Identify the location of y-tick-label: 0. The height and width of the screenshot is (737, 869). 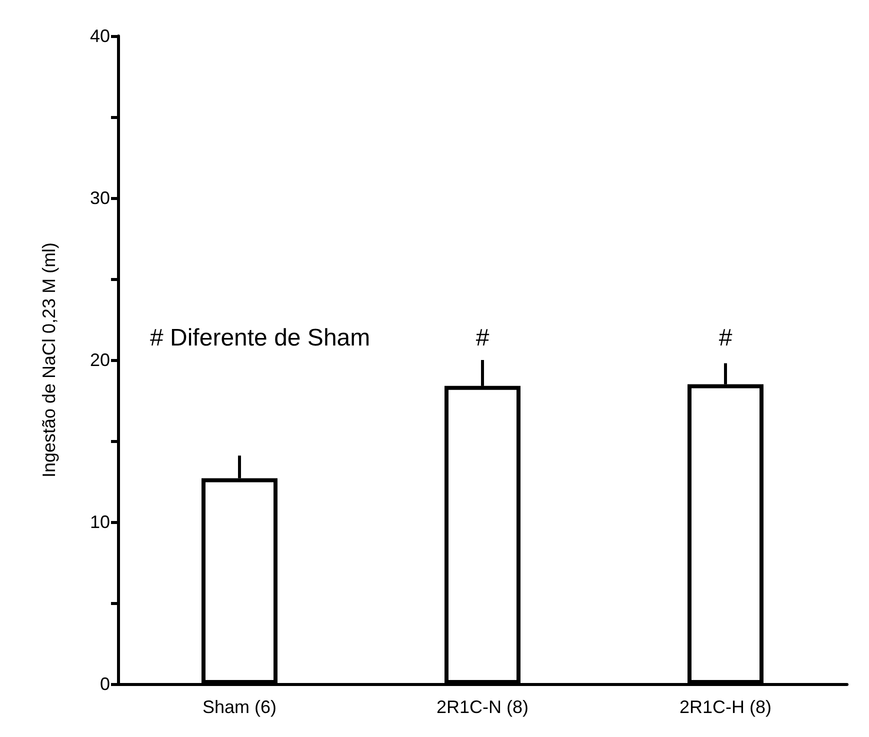
(105, 684).